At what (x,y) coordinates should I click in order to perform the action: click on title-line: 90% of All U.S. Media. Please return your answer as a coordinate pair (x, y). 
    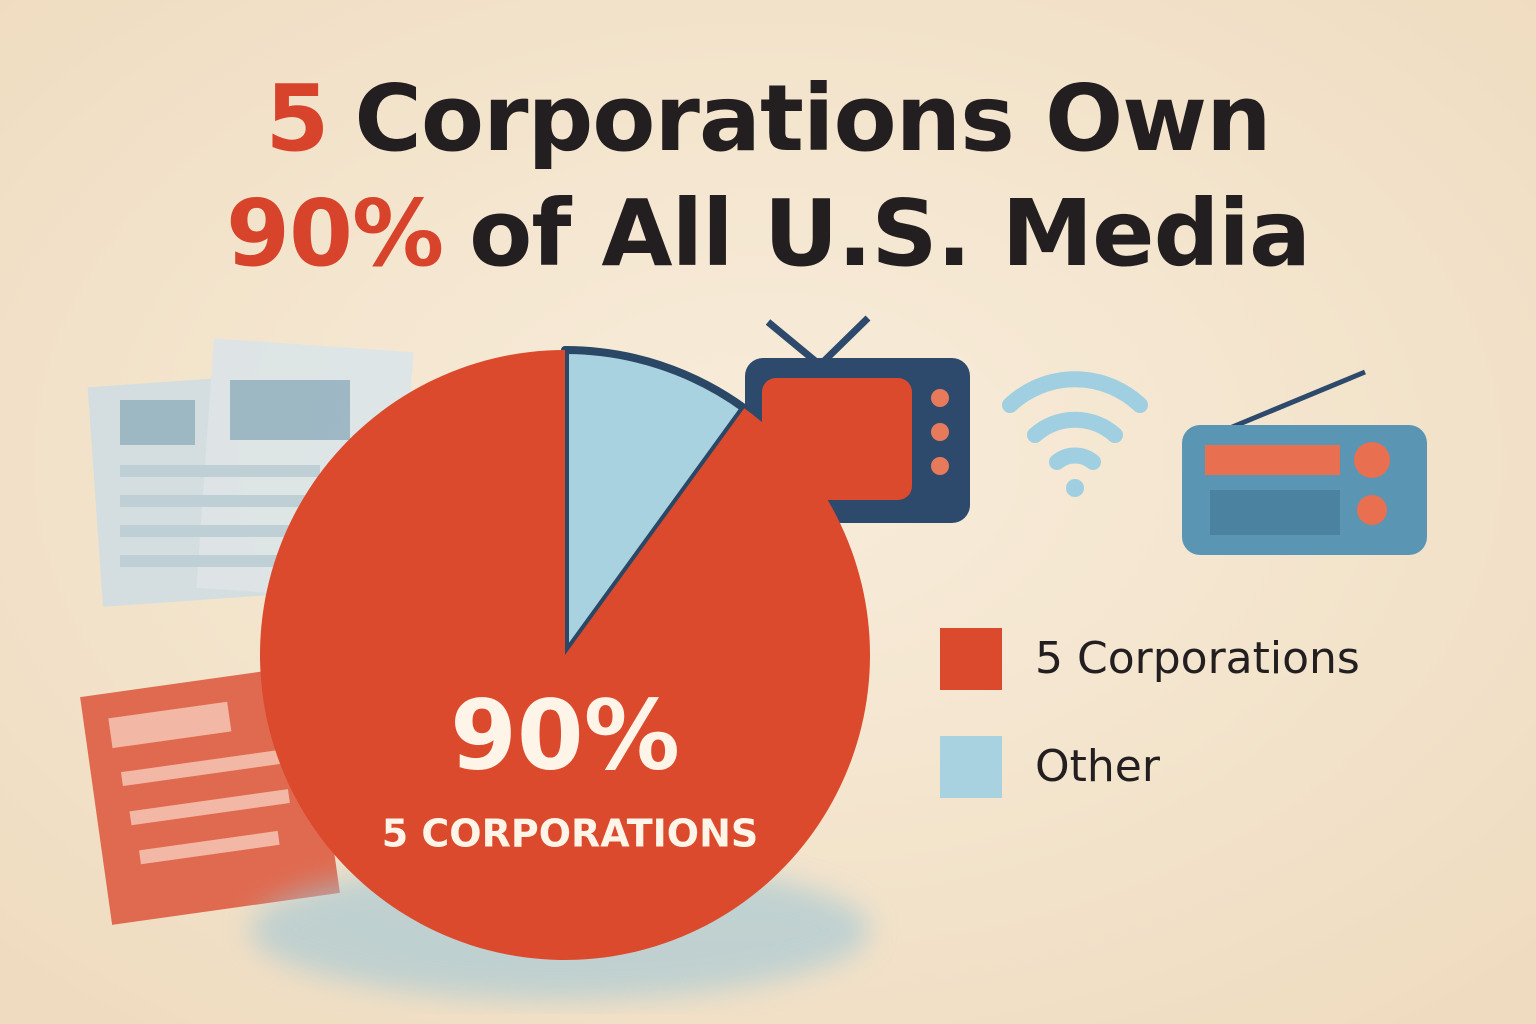
    Looking at the image, I should click on (768, 233).